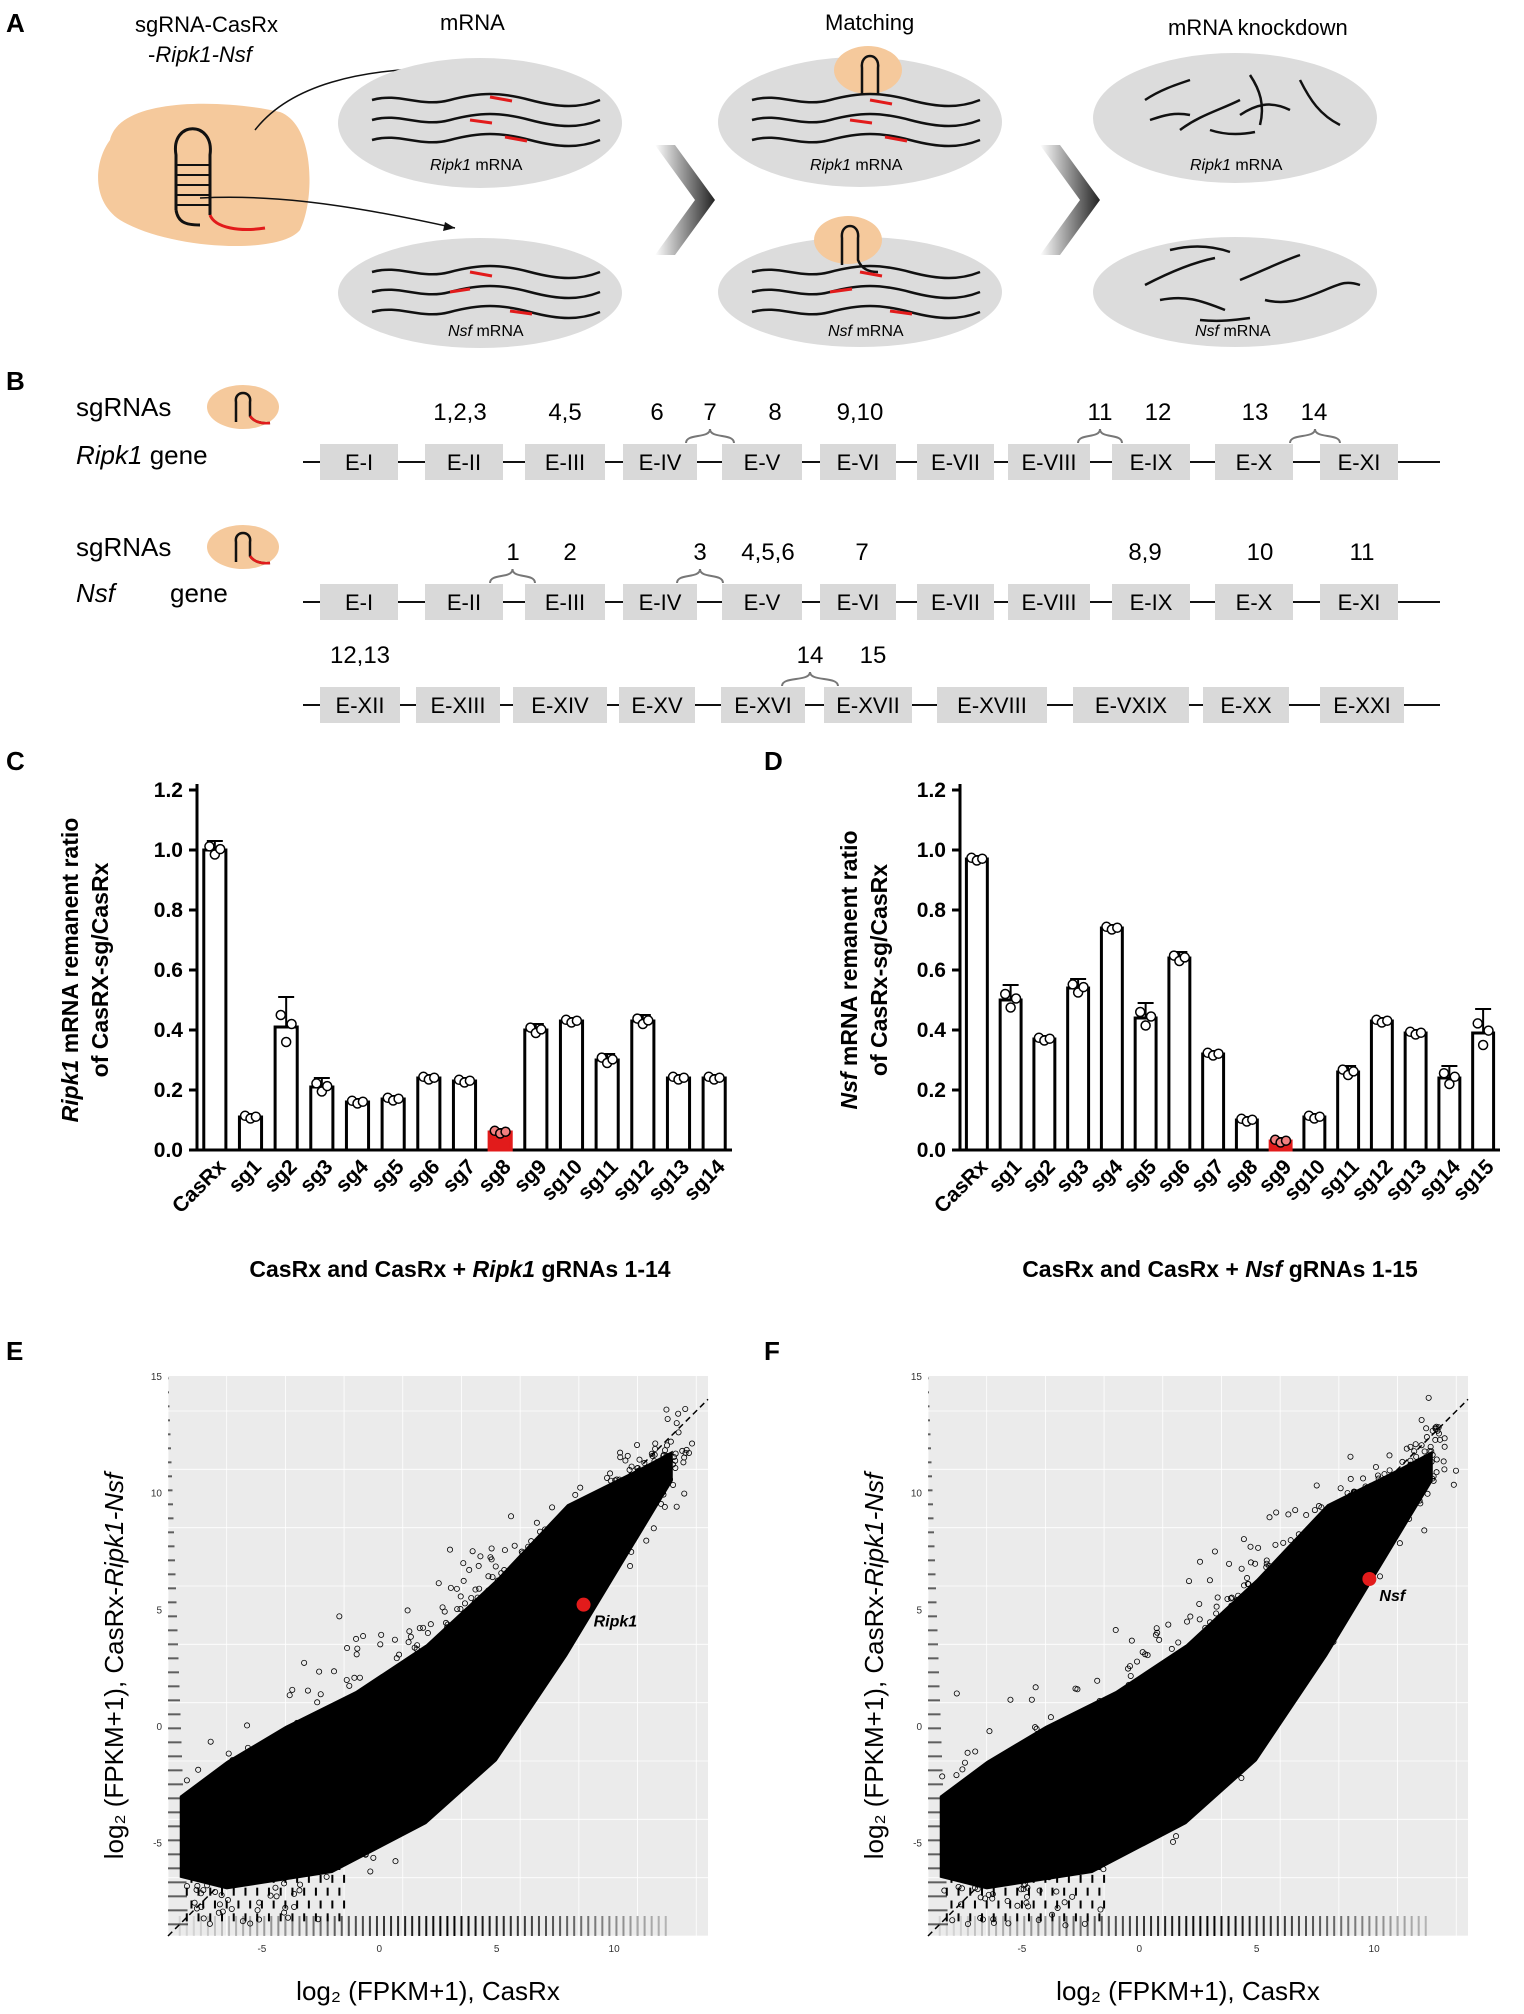 The image size is (1524, 2014). Describe the element at coordinates (772, 1351) in the screenshot. I see `panel-letter-f: F` at that location.